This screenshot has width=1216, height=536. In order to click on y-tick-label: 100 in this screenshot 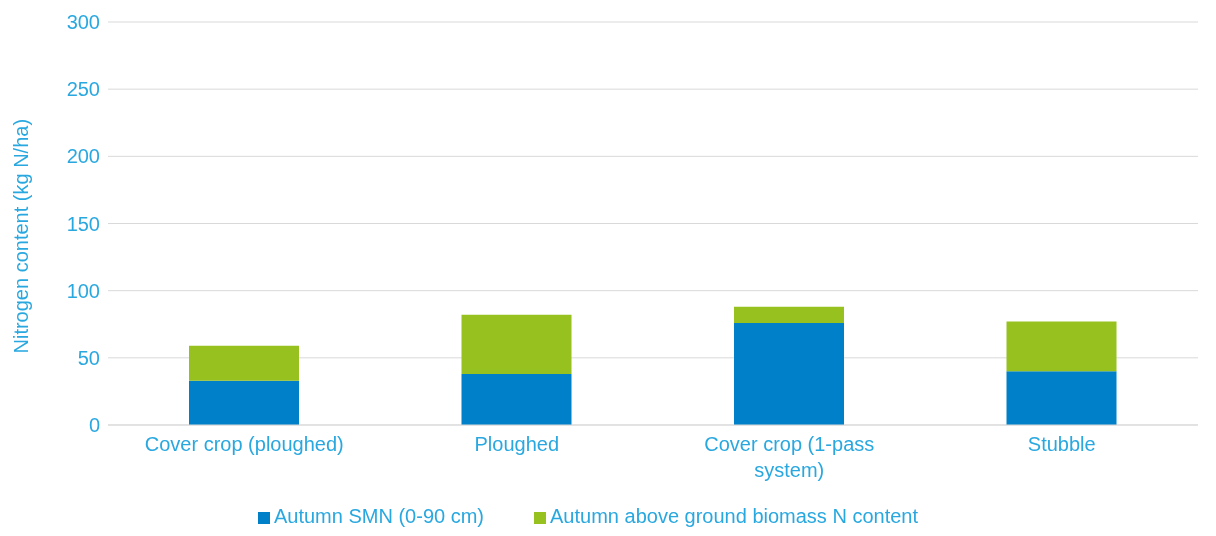, I will do `click(83, 290)`.